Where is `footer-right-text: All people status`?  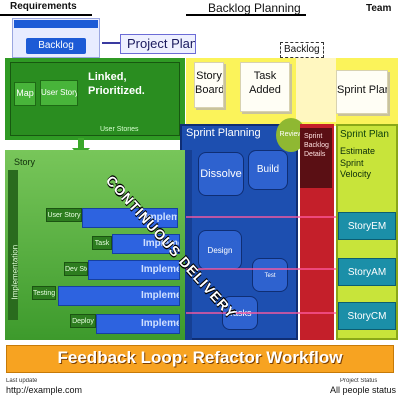 footer-right-text: All people status is located at coordinates (362, 390).